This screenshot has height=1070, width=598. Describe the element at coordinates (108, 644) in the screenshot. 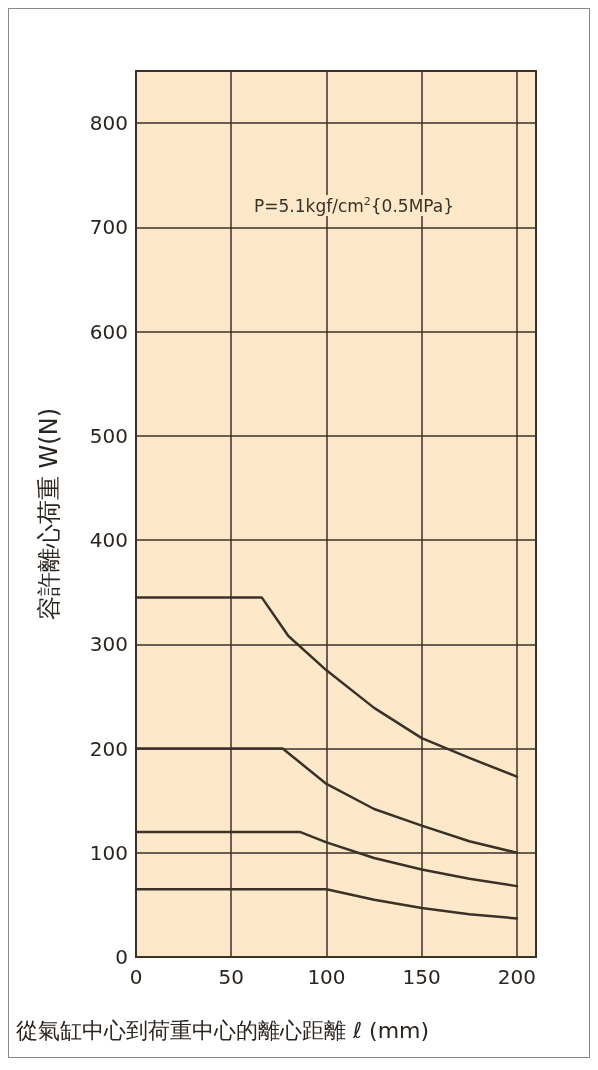

I see `y-tick-label: 300` at that location.